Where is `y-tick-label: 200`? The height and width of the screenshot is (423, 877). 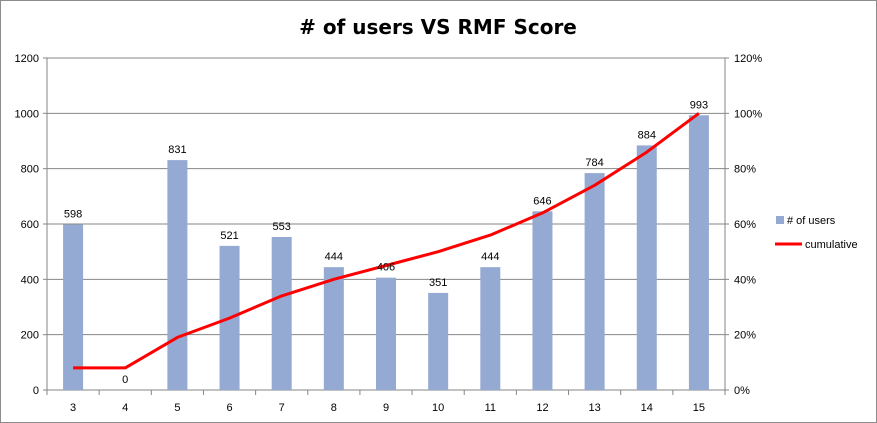
y-tick-label: 200 is located at coordinates (30, 336).